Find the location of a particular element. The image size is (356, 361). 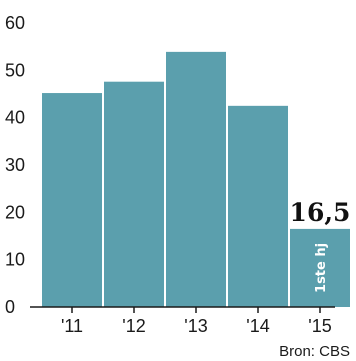

x-tick-label: '13 is located at coordinates (195, 326).